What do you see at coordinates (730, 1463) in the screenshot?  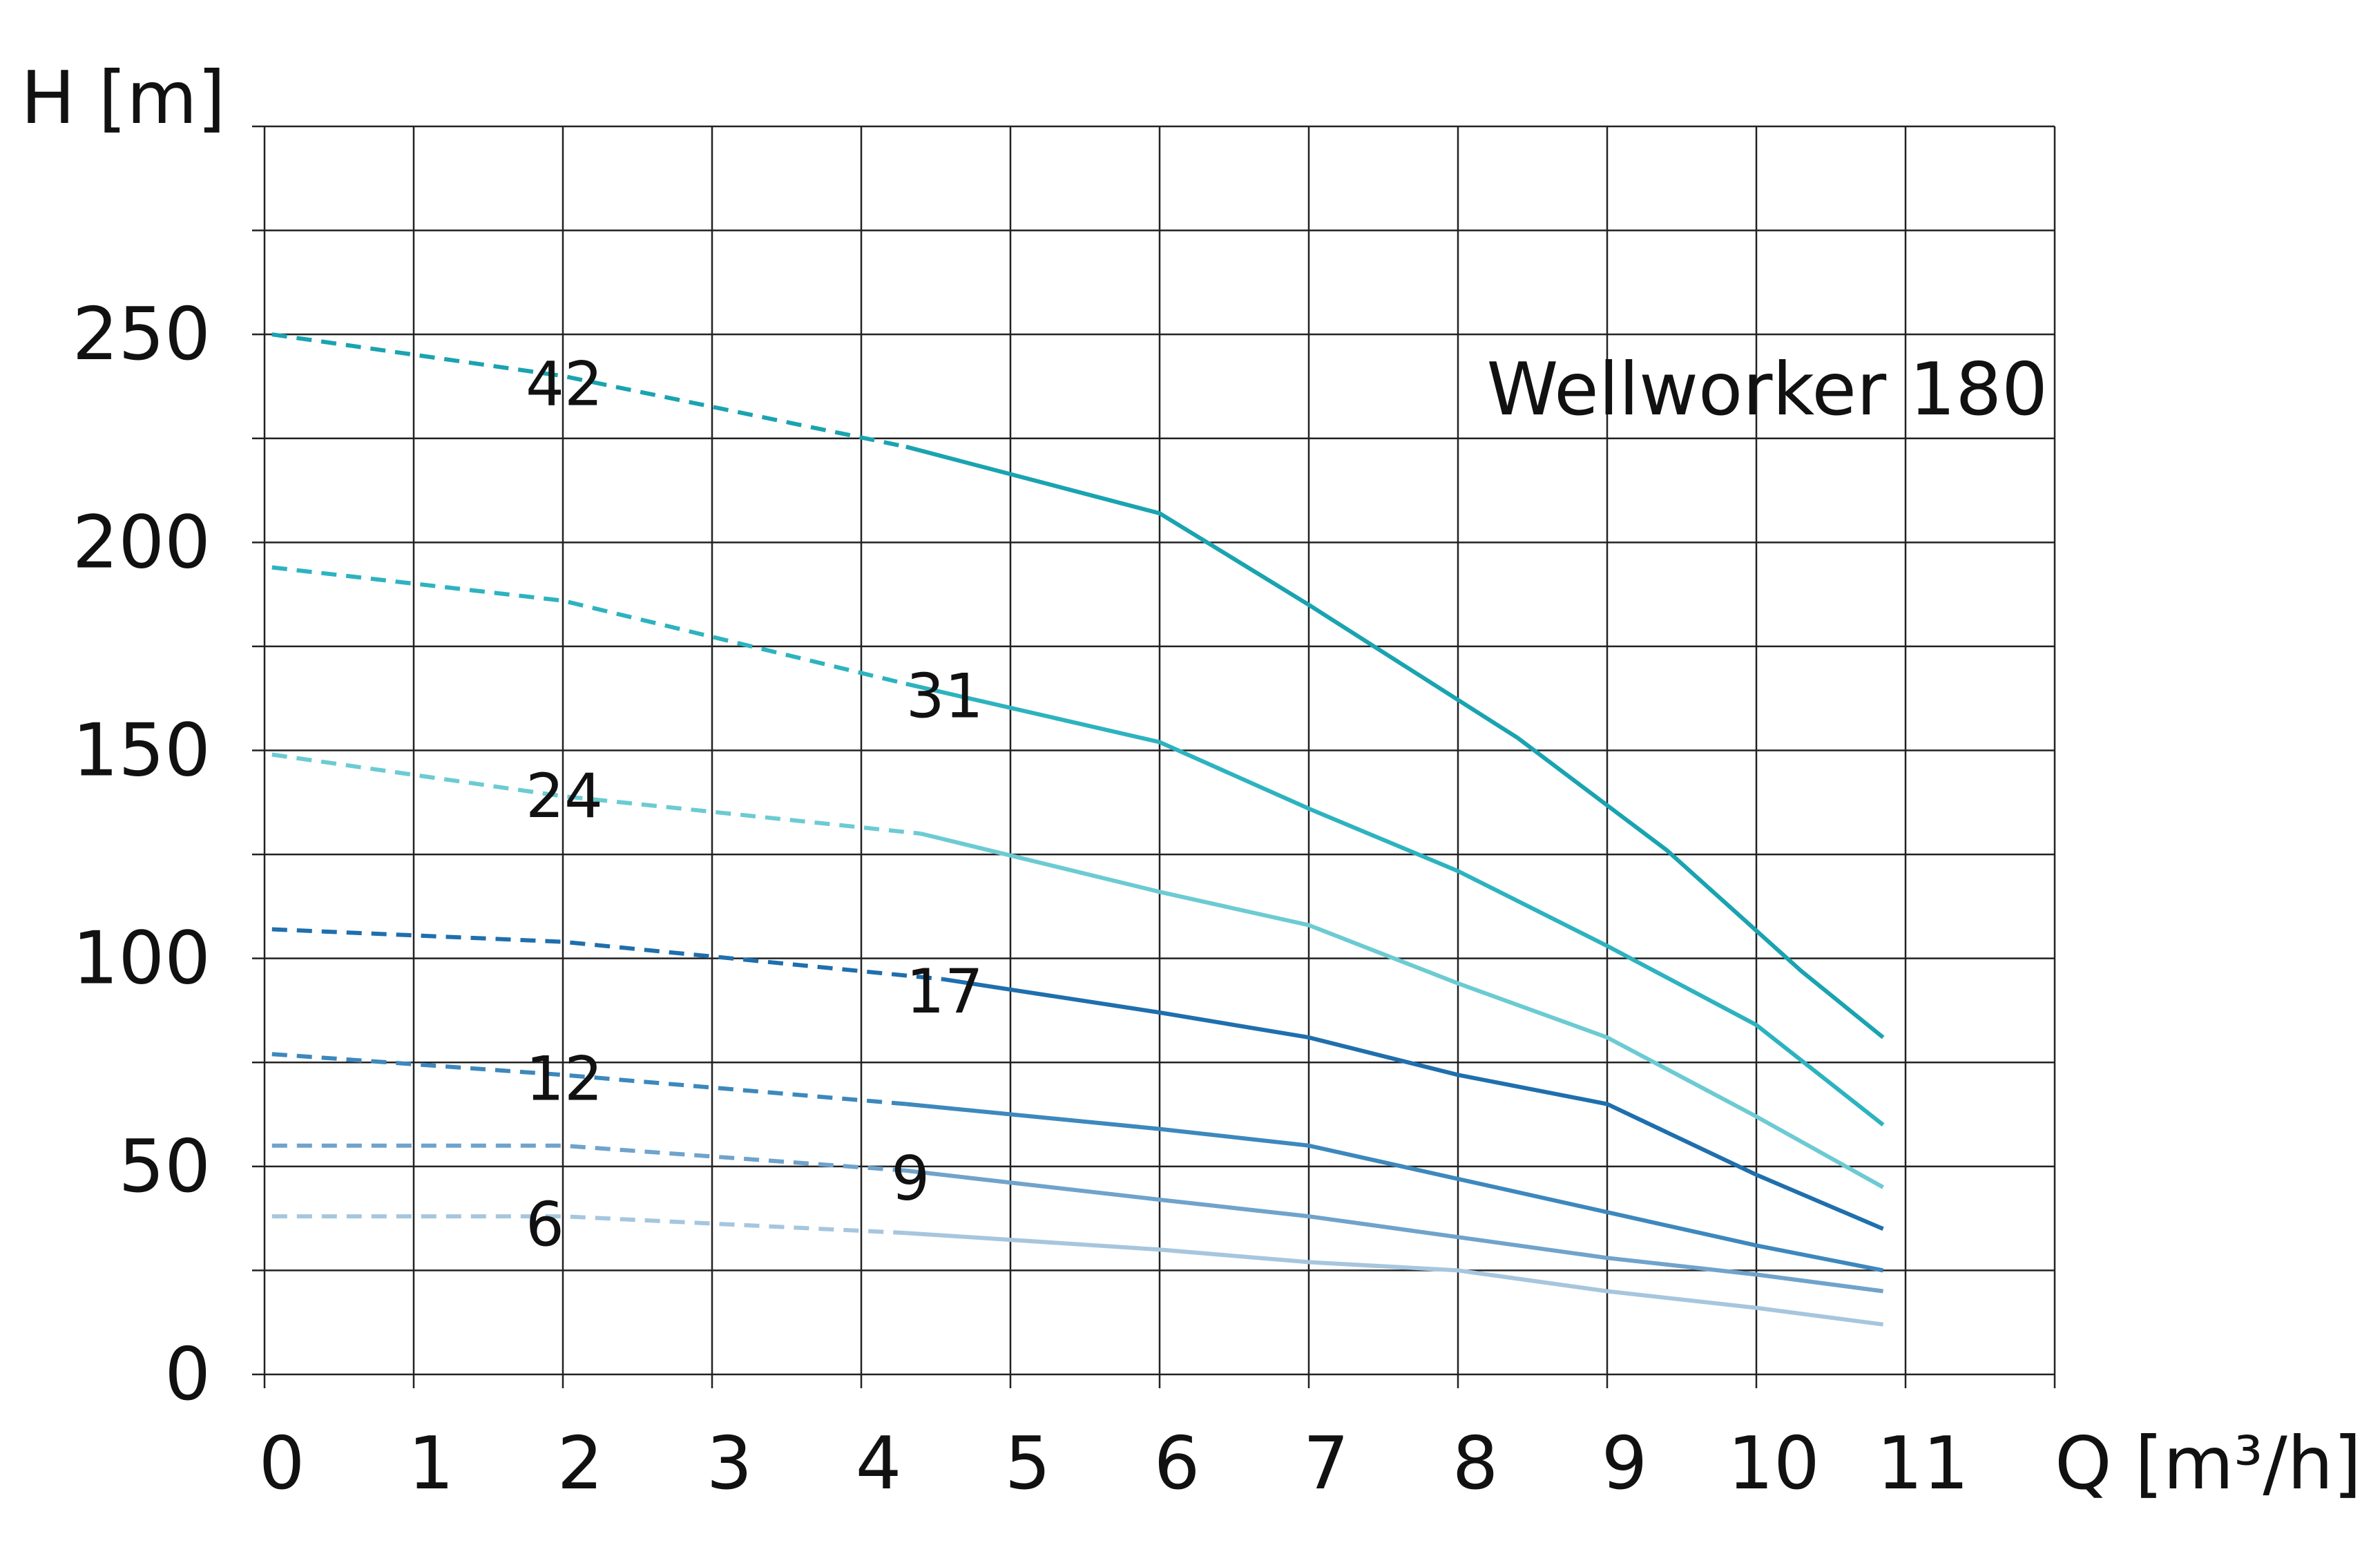 I see `x-tick-label: 3` at bounding box center [730, 1463].